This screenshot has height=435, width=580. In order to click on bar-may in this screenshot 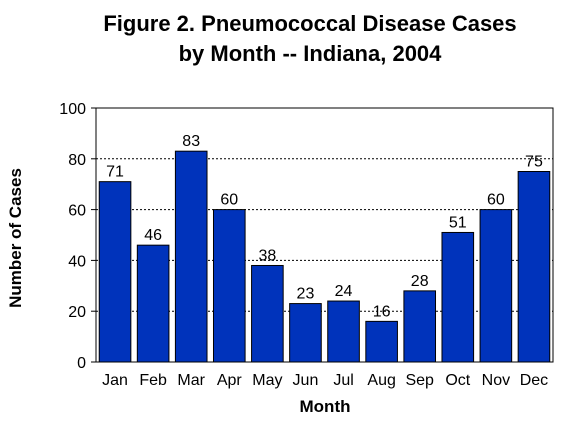, I will do `click(267, 313)`.